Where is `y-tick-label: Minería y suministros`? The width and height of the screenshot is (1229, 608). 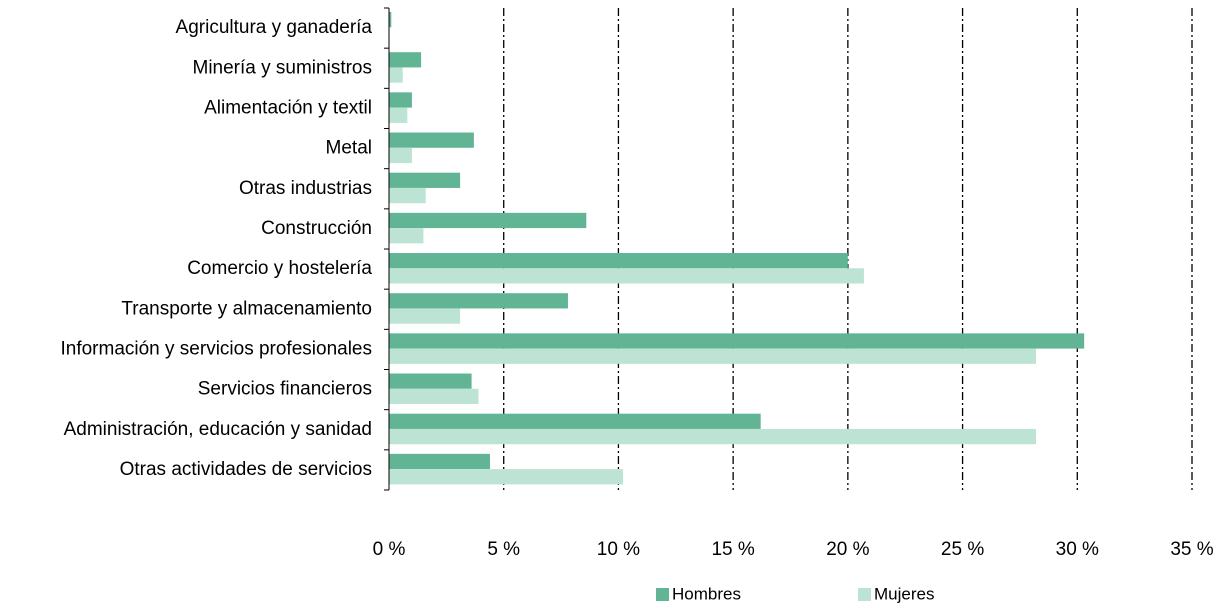 y-tick-label: Minería y suministros is located at coordinates (283, 67).